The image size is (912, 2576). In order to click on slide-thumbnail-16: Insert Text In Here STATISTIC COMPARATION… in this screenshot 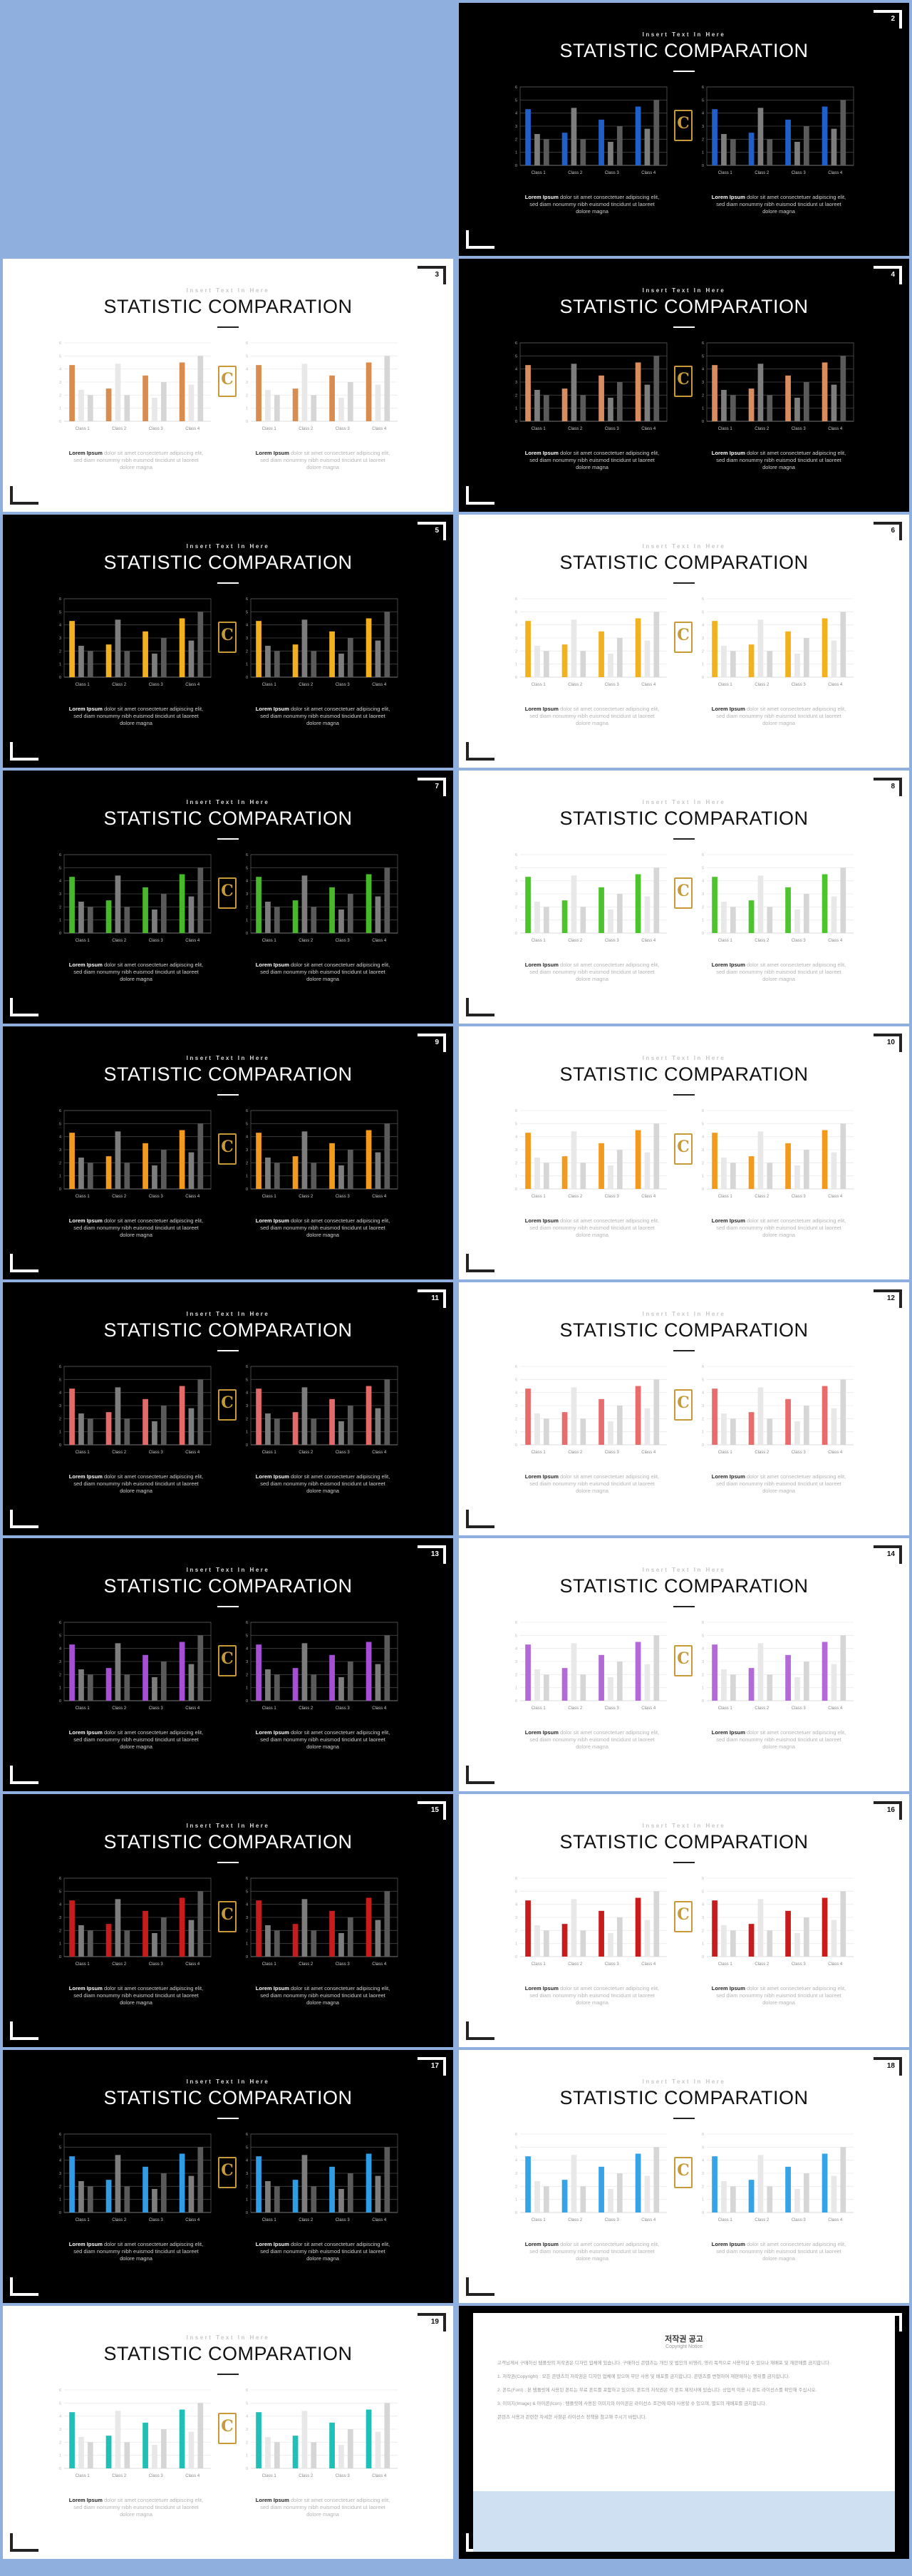, I will do `click(684, 1920)`.